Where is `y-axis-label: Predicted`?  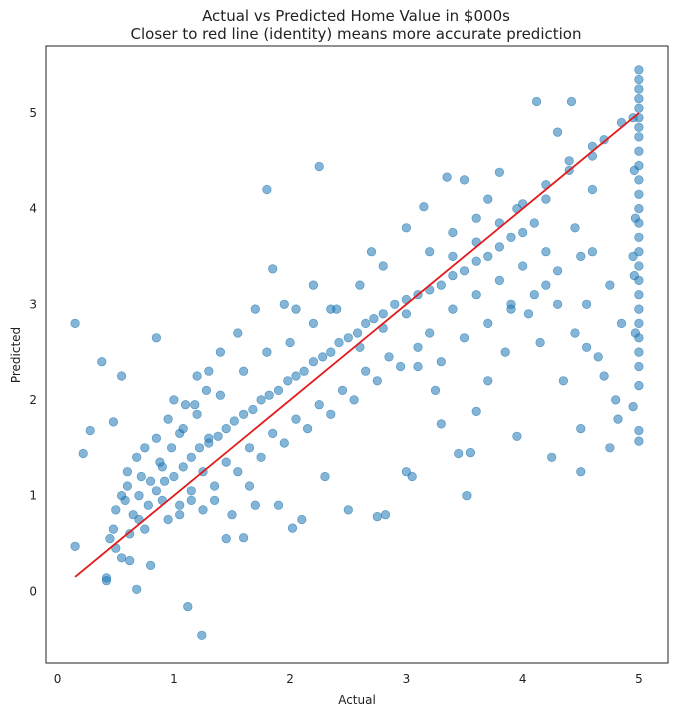 y-axis-label: Predicted is located at coordinates (16, 355).